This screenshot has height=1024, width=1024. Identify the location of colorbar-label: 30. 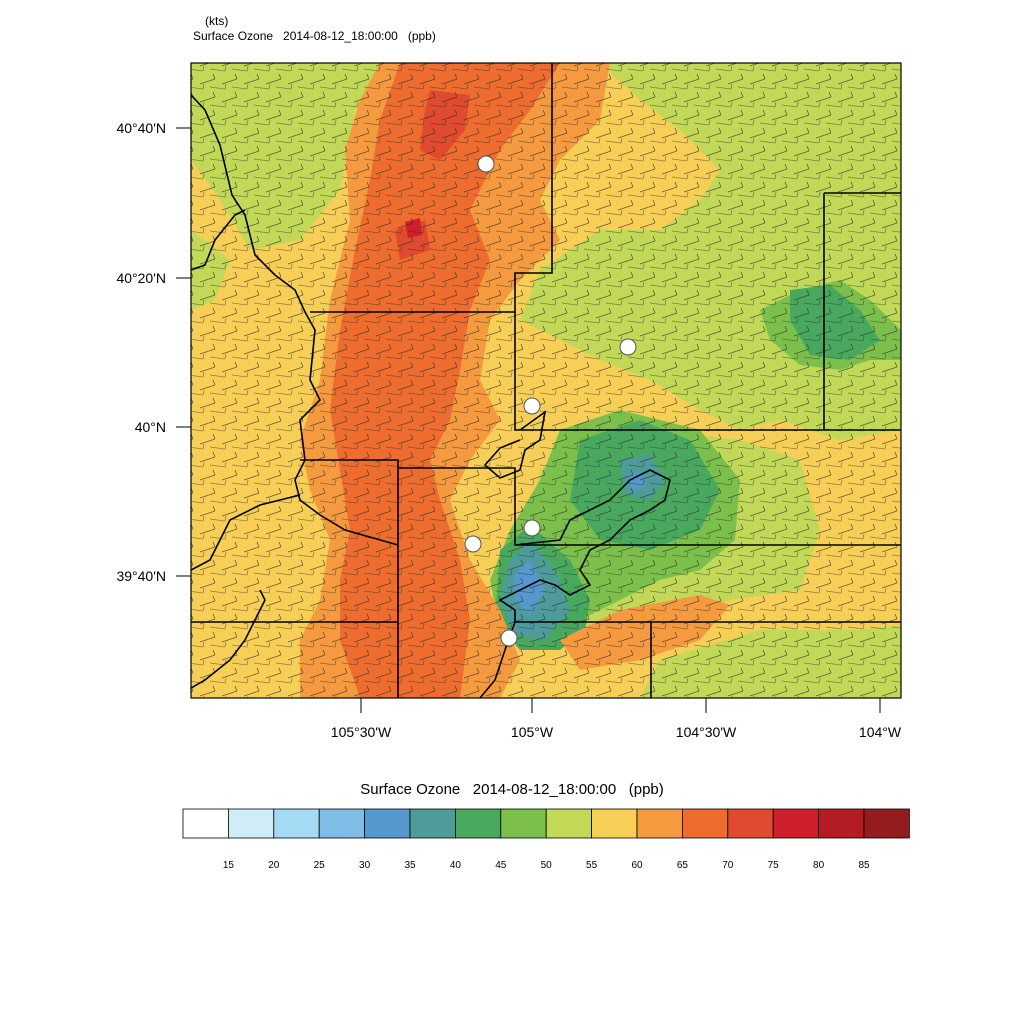
(365, 865).